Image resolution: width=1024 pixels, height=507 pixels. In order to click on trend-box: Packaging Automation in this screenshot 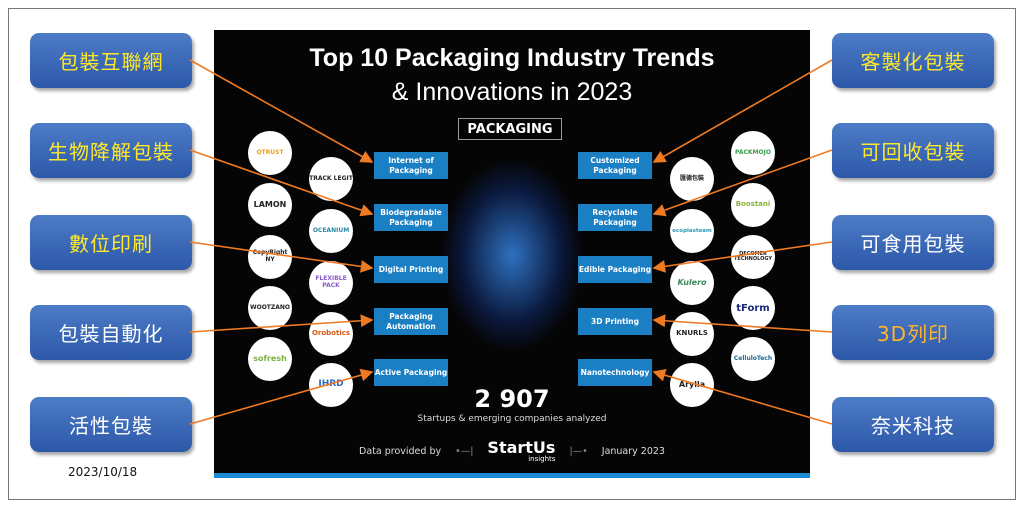, I will do `click(411, 321)`.